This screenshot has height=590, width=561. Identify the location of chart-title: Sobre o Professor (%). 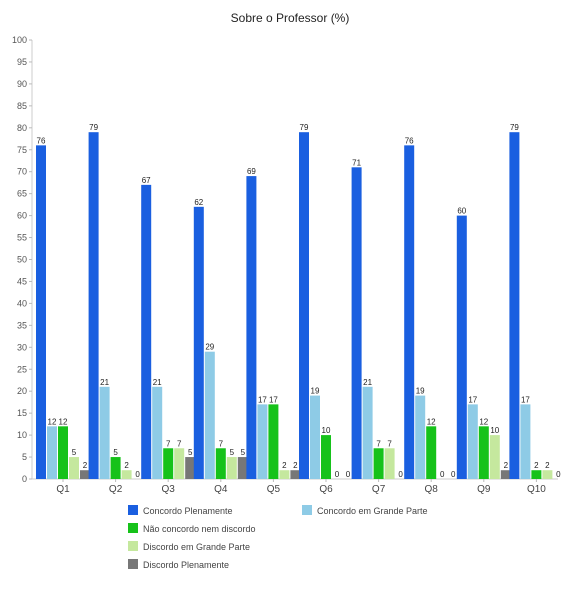
(290, 18).